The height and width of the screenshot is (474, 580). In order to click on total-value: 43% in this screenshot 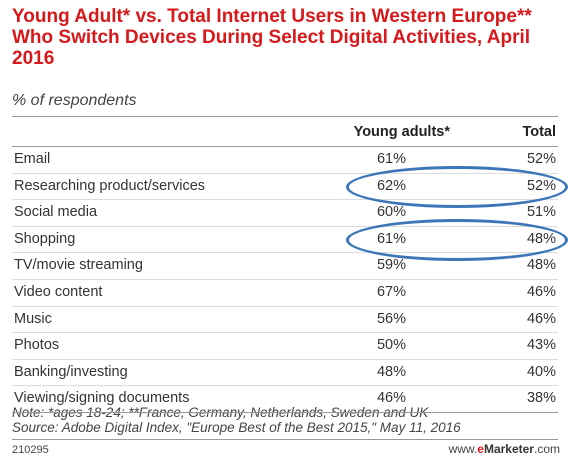, I will do `click(541, 345)`.